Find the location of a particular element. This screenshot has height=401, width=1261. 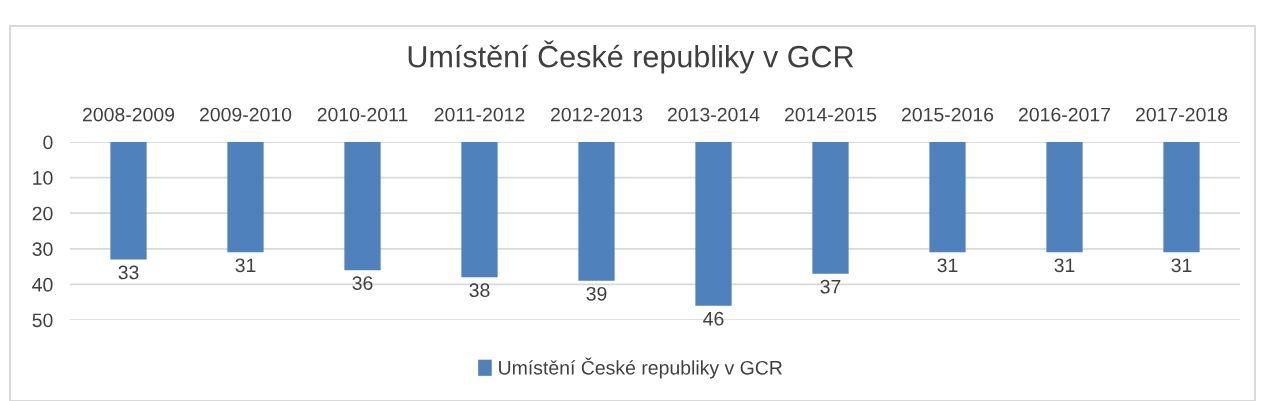

x-tick-label: 2012-2013 is located at coordinates (596, 114).